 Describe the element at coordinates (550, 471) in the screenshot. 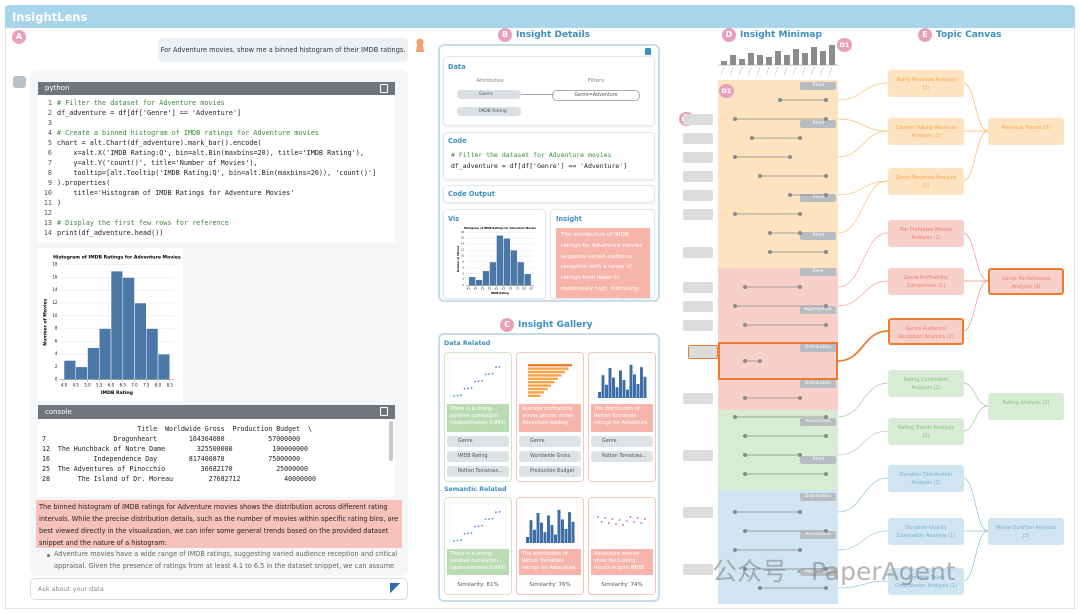

I see `card-tag: Production Budget` at that location.